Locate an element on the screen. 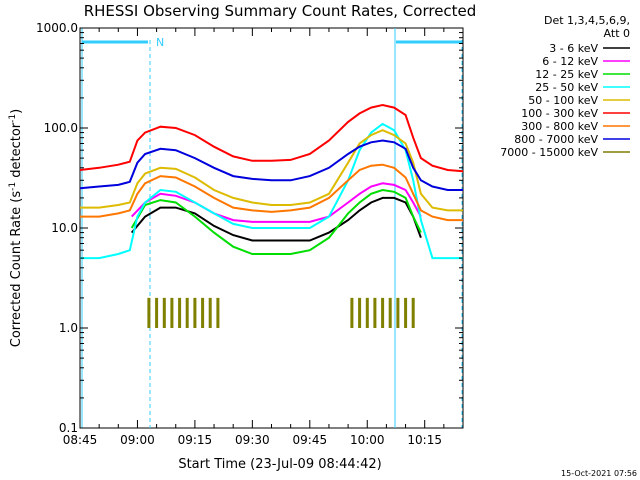 The height and width of the screenshot is (480, 640). y-axis-label: Corrected Count Rate (s-1 detector-1) is located at coordinates (16, 228).